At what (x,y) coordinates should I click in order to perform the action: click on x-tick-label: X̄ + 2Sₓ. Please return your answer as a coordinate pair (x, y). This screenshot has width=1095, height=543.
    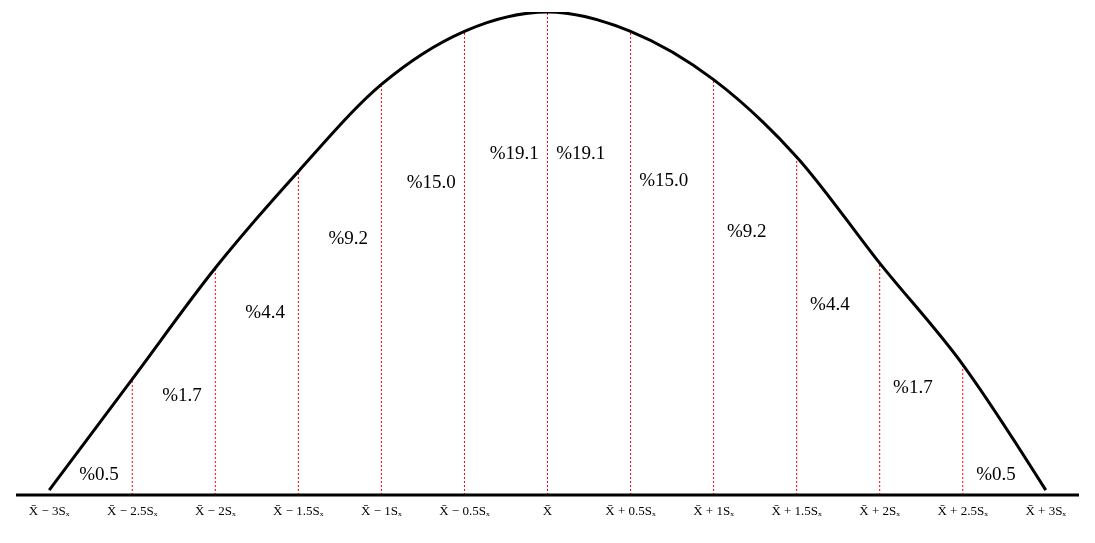
    Looking at the image, I should click on (880, 510).